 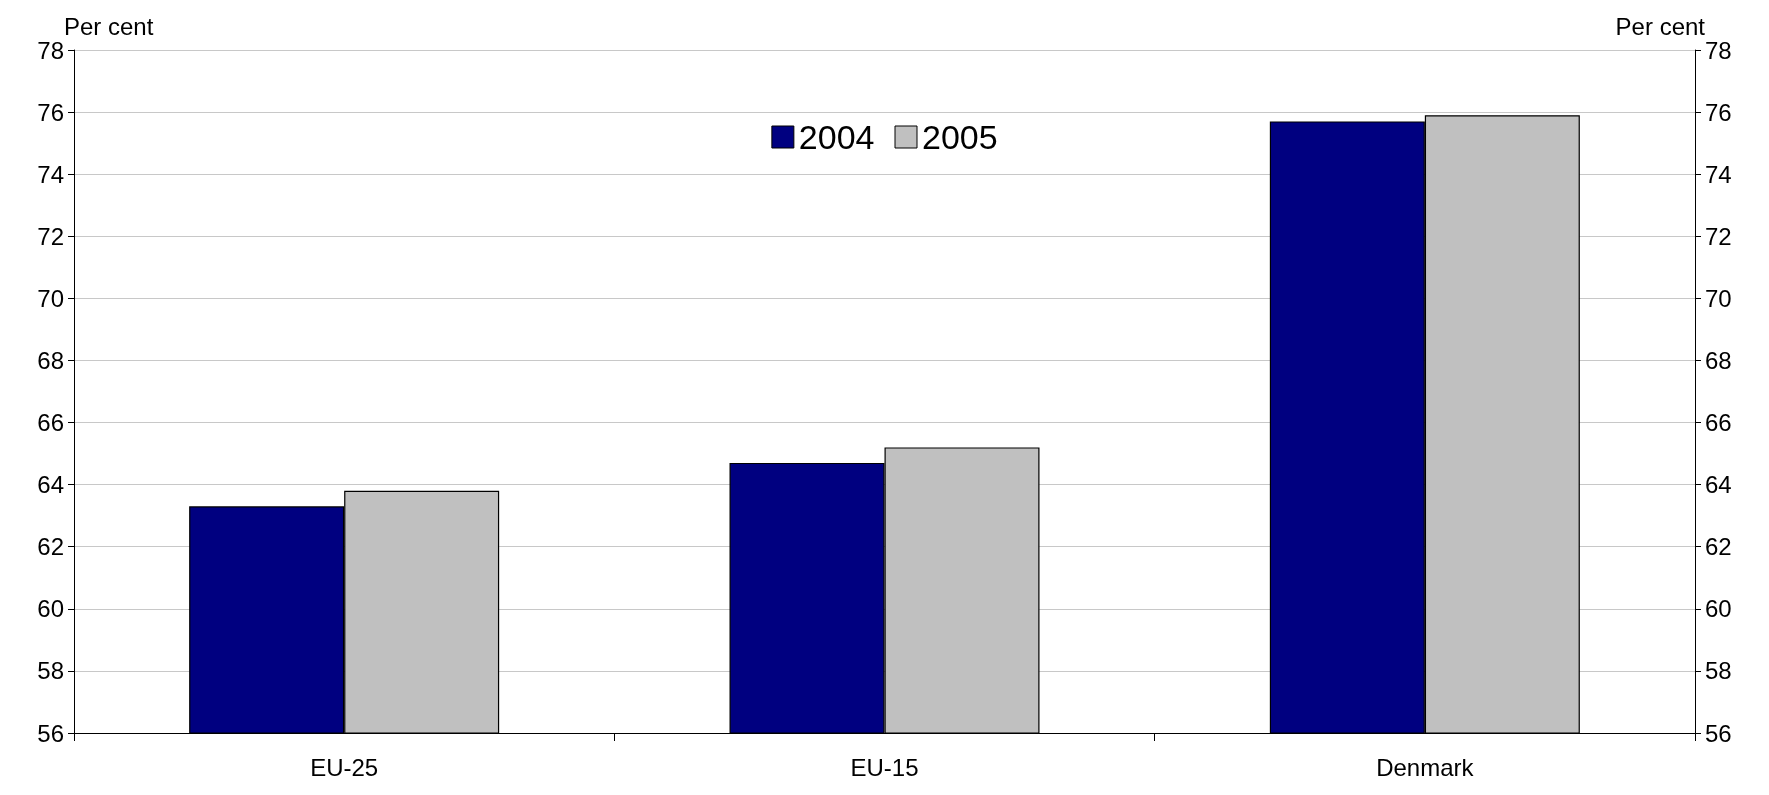 What do you see at coordinates (1718, 298) in the screenshot?
I see `y2-tick-label: 70` at bounding box center [1718, 298].